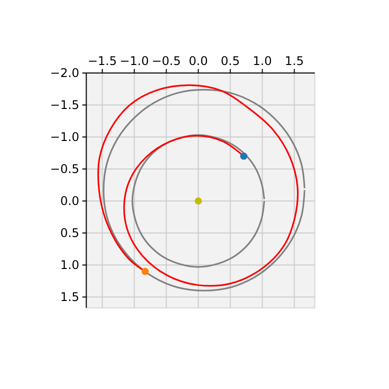  I want to click on y-tick-label: 0.0, so click(70, 201).